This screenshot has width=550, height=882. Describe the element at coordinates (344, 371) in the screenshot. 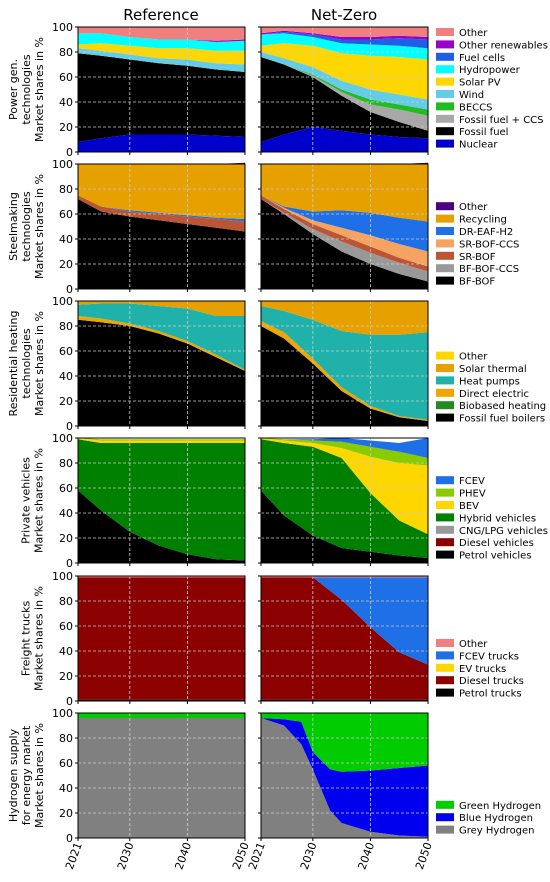

I see `area-direct-electric` at that location.